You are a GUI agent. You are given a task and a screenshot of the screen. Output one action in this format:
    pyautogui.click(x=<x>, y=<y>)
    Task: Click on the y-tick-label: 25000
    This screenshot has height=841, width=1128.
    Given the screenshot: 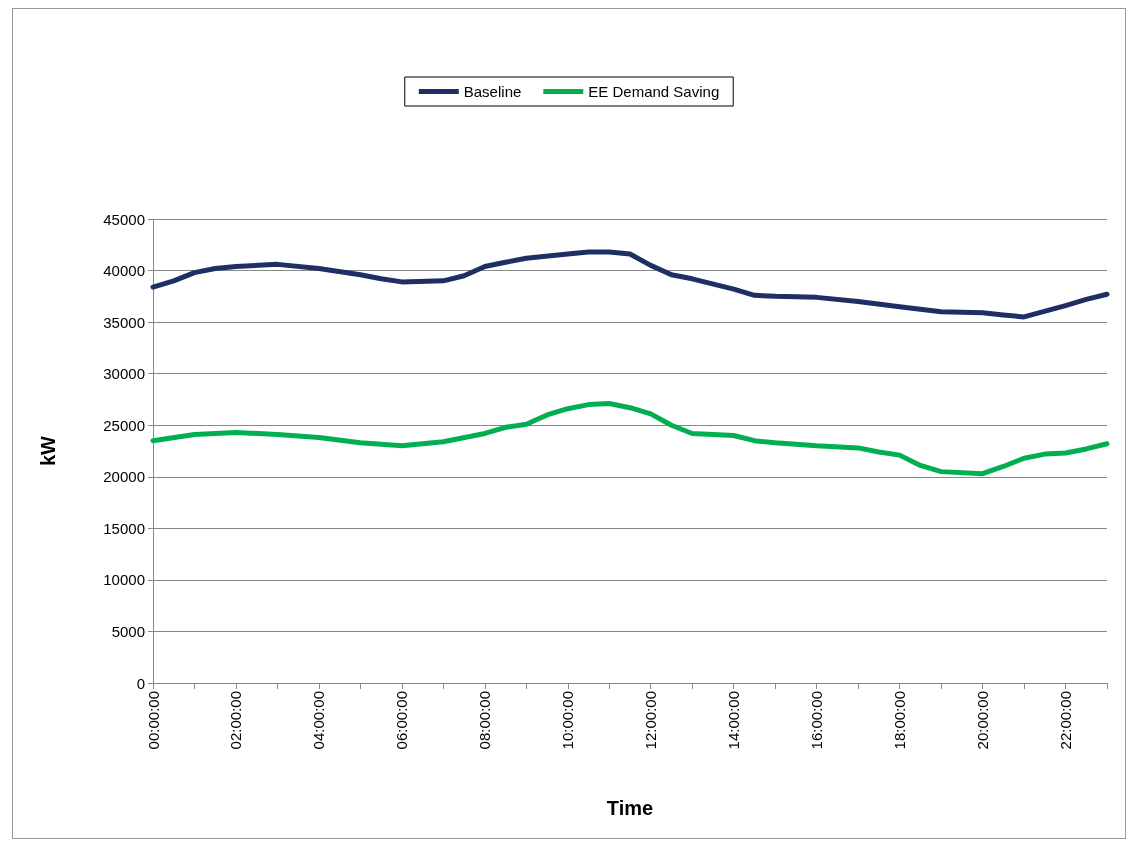 What is the action you would take?
    pyautogui.click(x=124, y=425)
    